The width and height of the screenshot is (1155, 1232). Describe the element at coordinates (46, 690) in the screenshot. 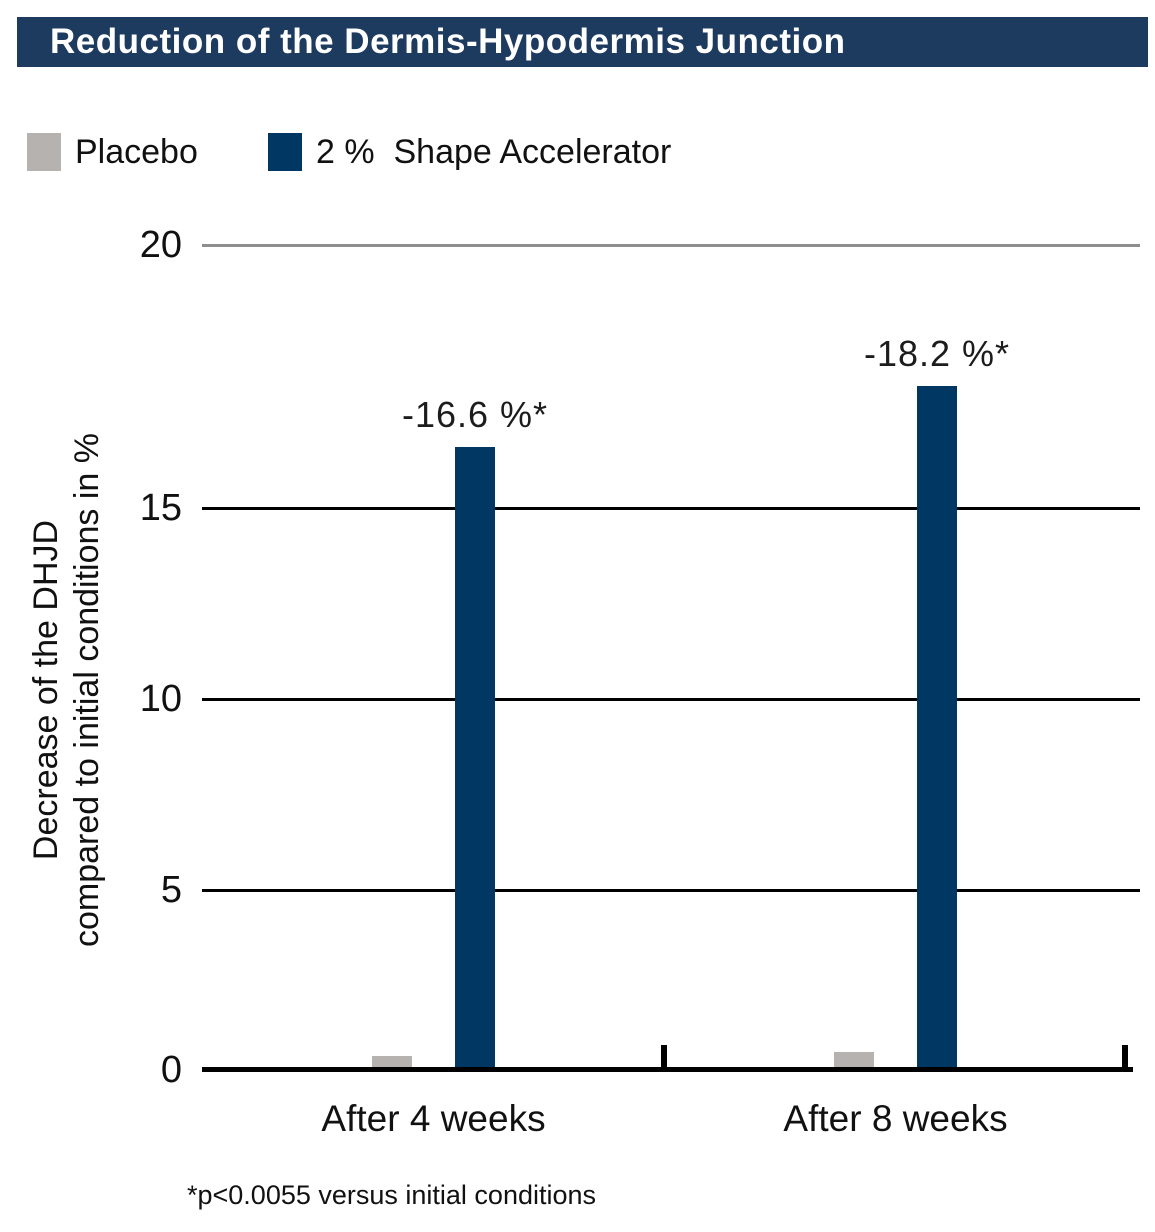

I see `y-axis-title-line1: Decrease of the DHJD` at that location.